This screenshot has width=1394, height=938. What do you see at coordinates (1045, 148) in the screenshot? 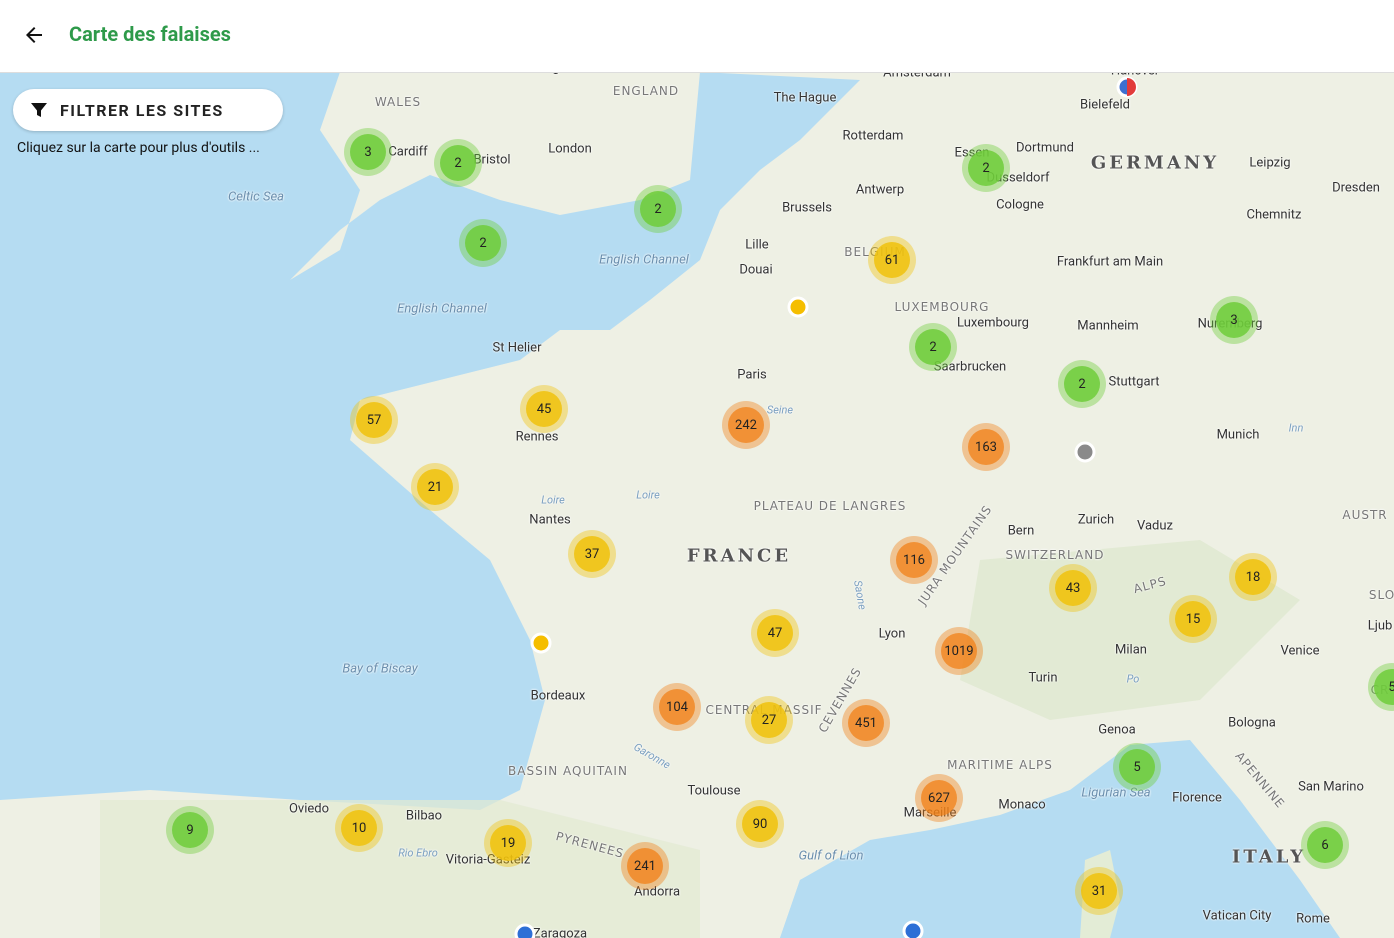
I see `map-label: Dortmund` at bounding box center [1045, 148].